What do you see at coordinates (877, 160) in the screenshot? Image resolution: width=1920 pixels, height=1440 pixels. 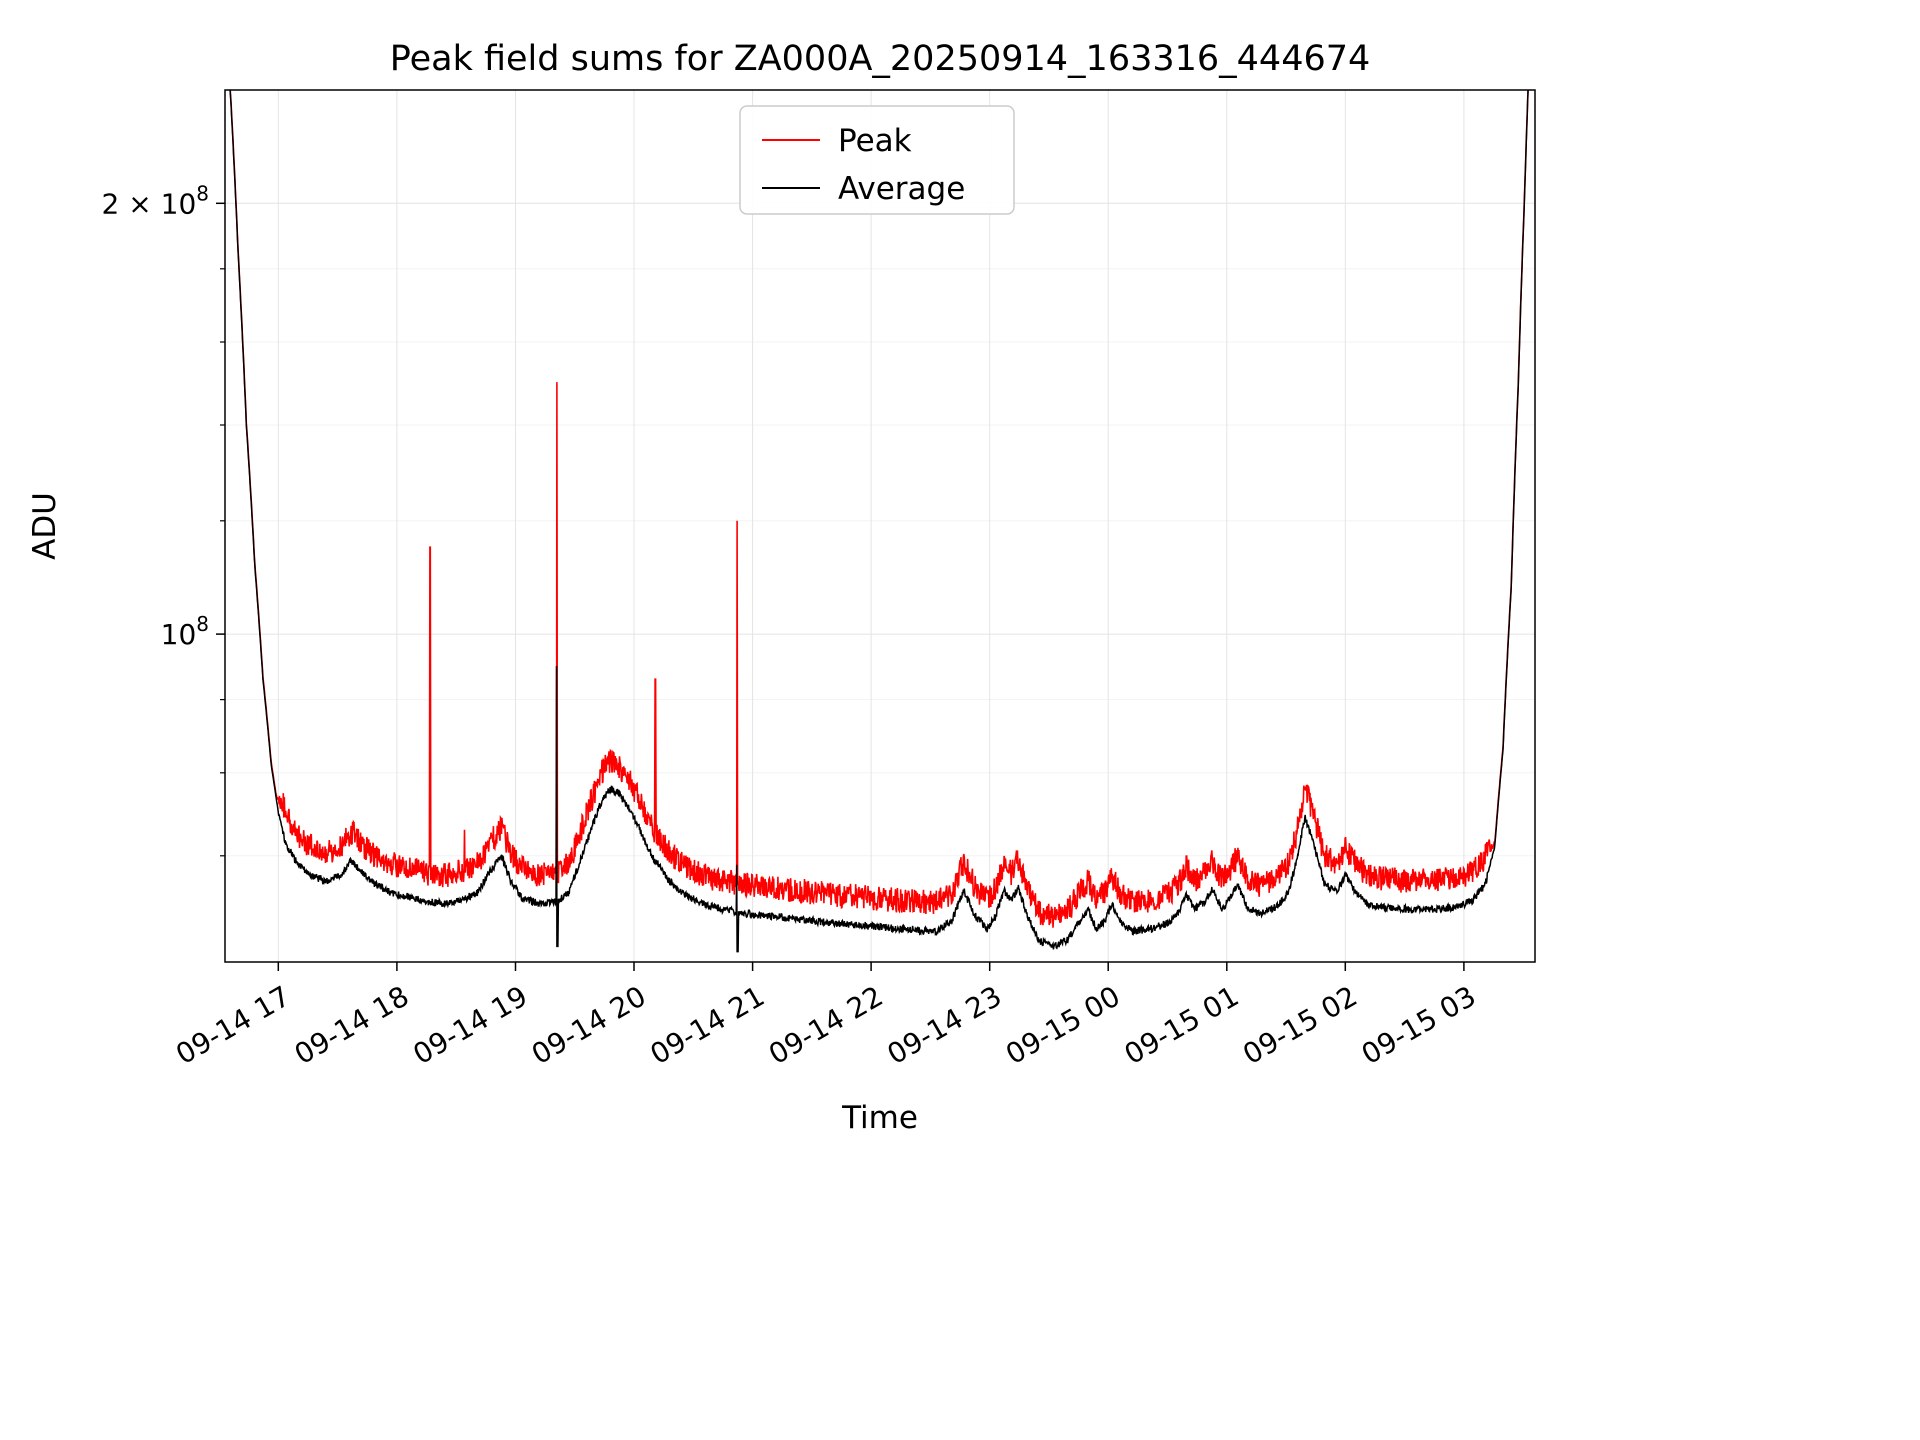 I see `legend: Peak Average` at bounding box center [877, 160].